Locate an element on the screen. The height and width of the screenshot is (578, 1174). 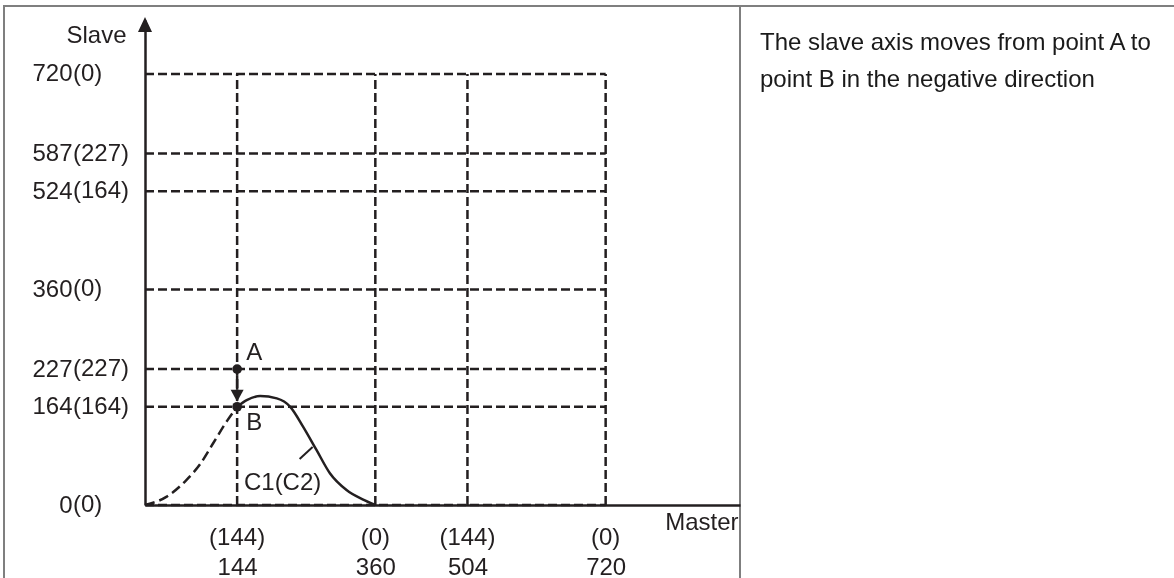
annotation: C1(C2) is located at coordinates (282, 481).